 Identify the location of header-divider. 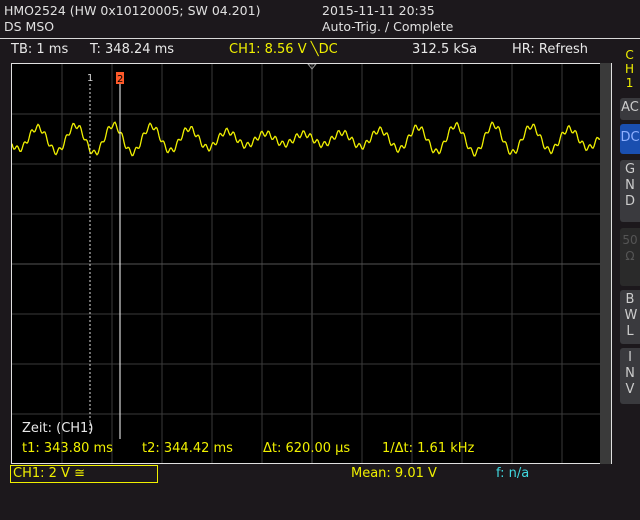
(320, 38).